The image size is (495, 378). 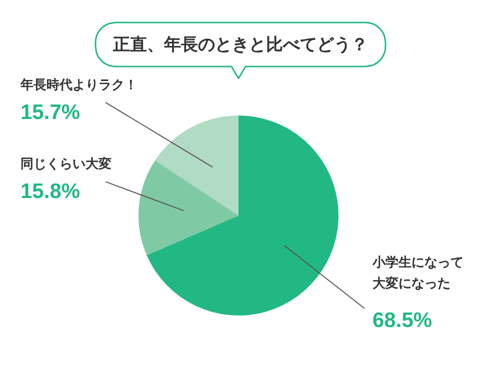 I want to click on slice-label: 同じくらい大変, so click(x=66, y=164).